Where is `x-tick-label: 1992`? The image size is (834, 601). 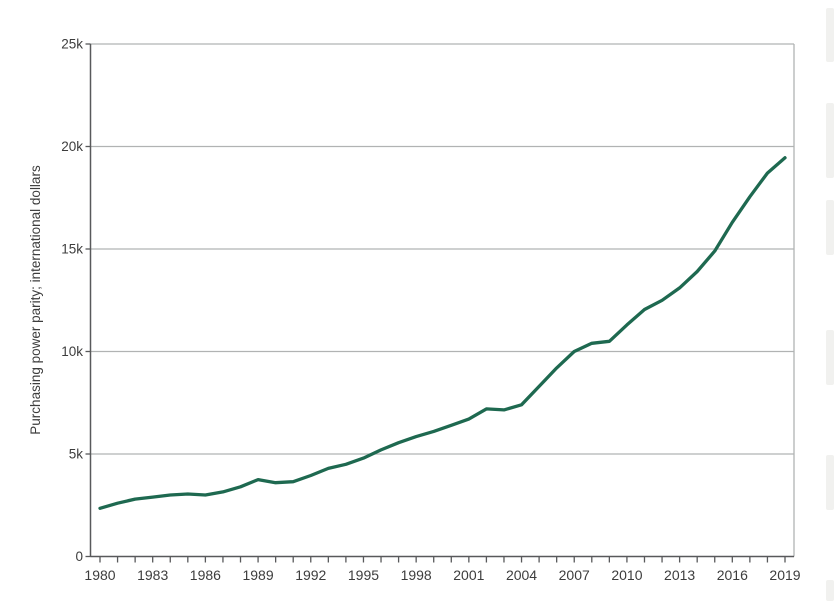
x-tick-label: 1992 is located at coordinates (310, 575).